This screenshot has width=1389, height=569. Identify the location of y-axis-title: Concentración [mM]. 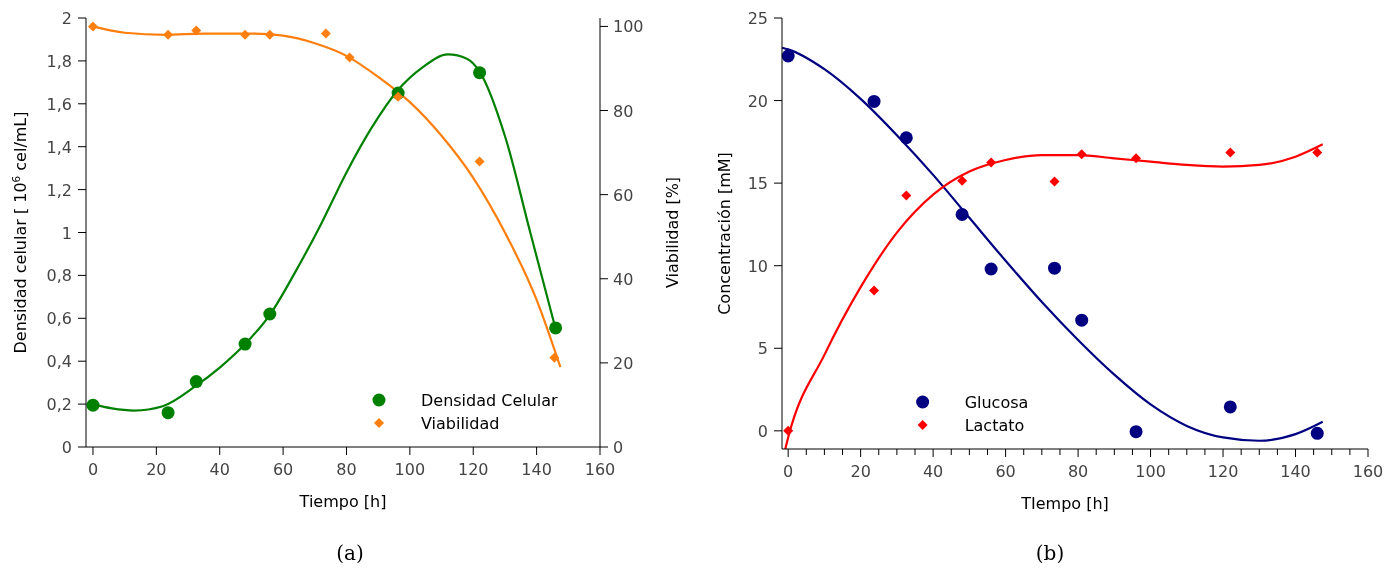
(724, 233).